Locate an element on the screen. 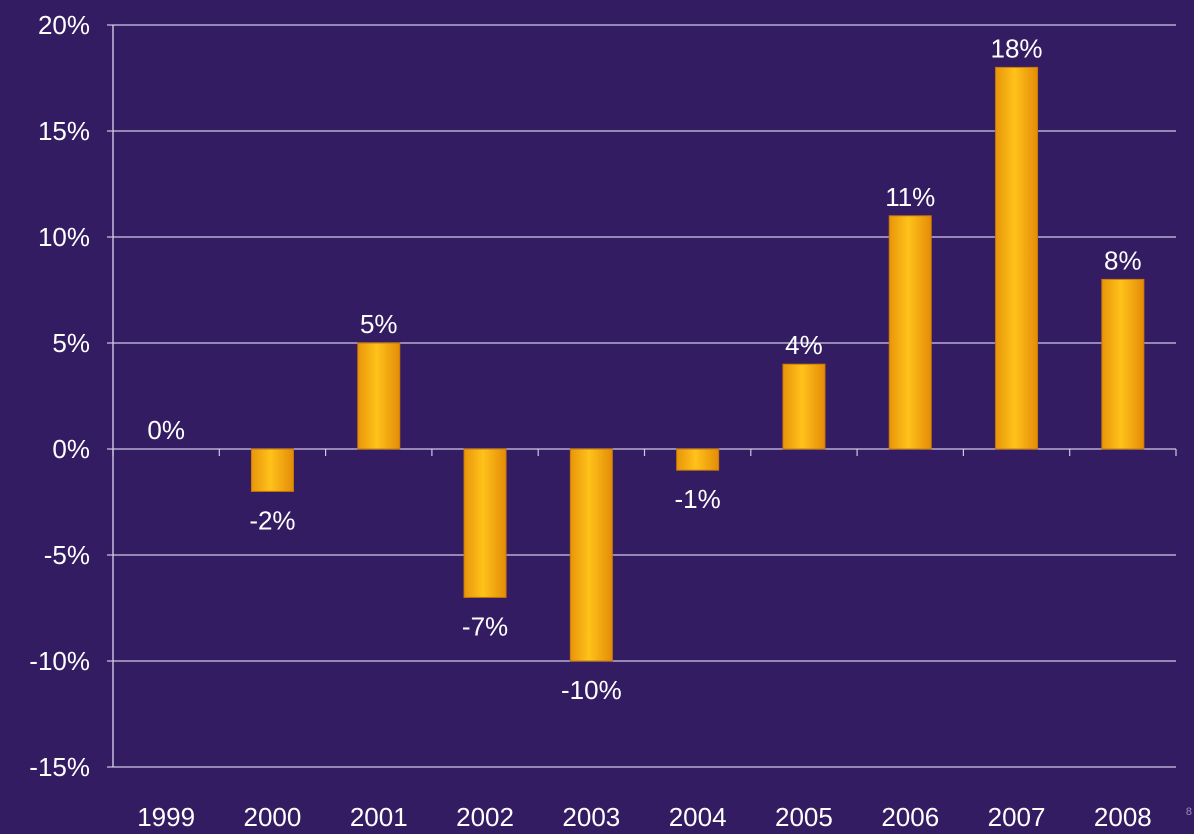 The height and width of the screenshot is (834, 1194). data-label: -2% is located at coordinates (272, 520).